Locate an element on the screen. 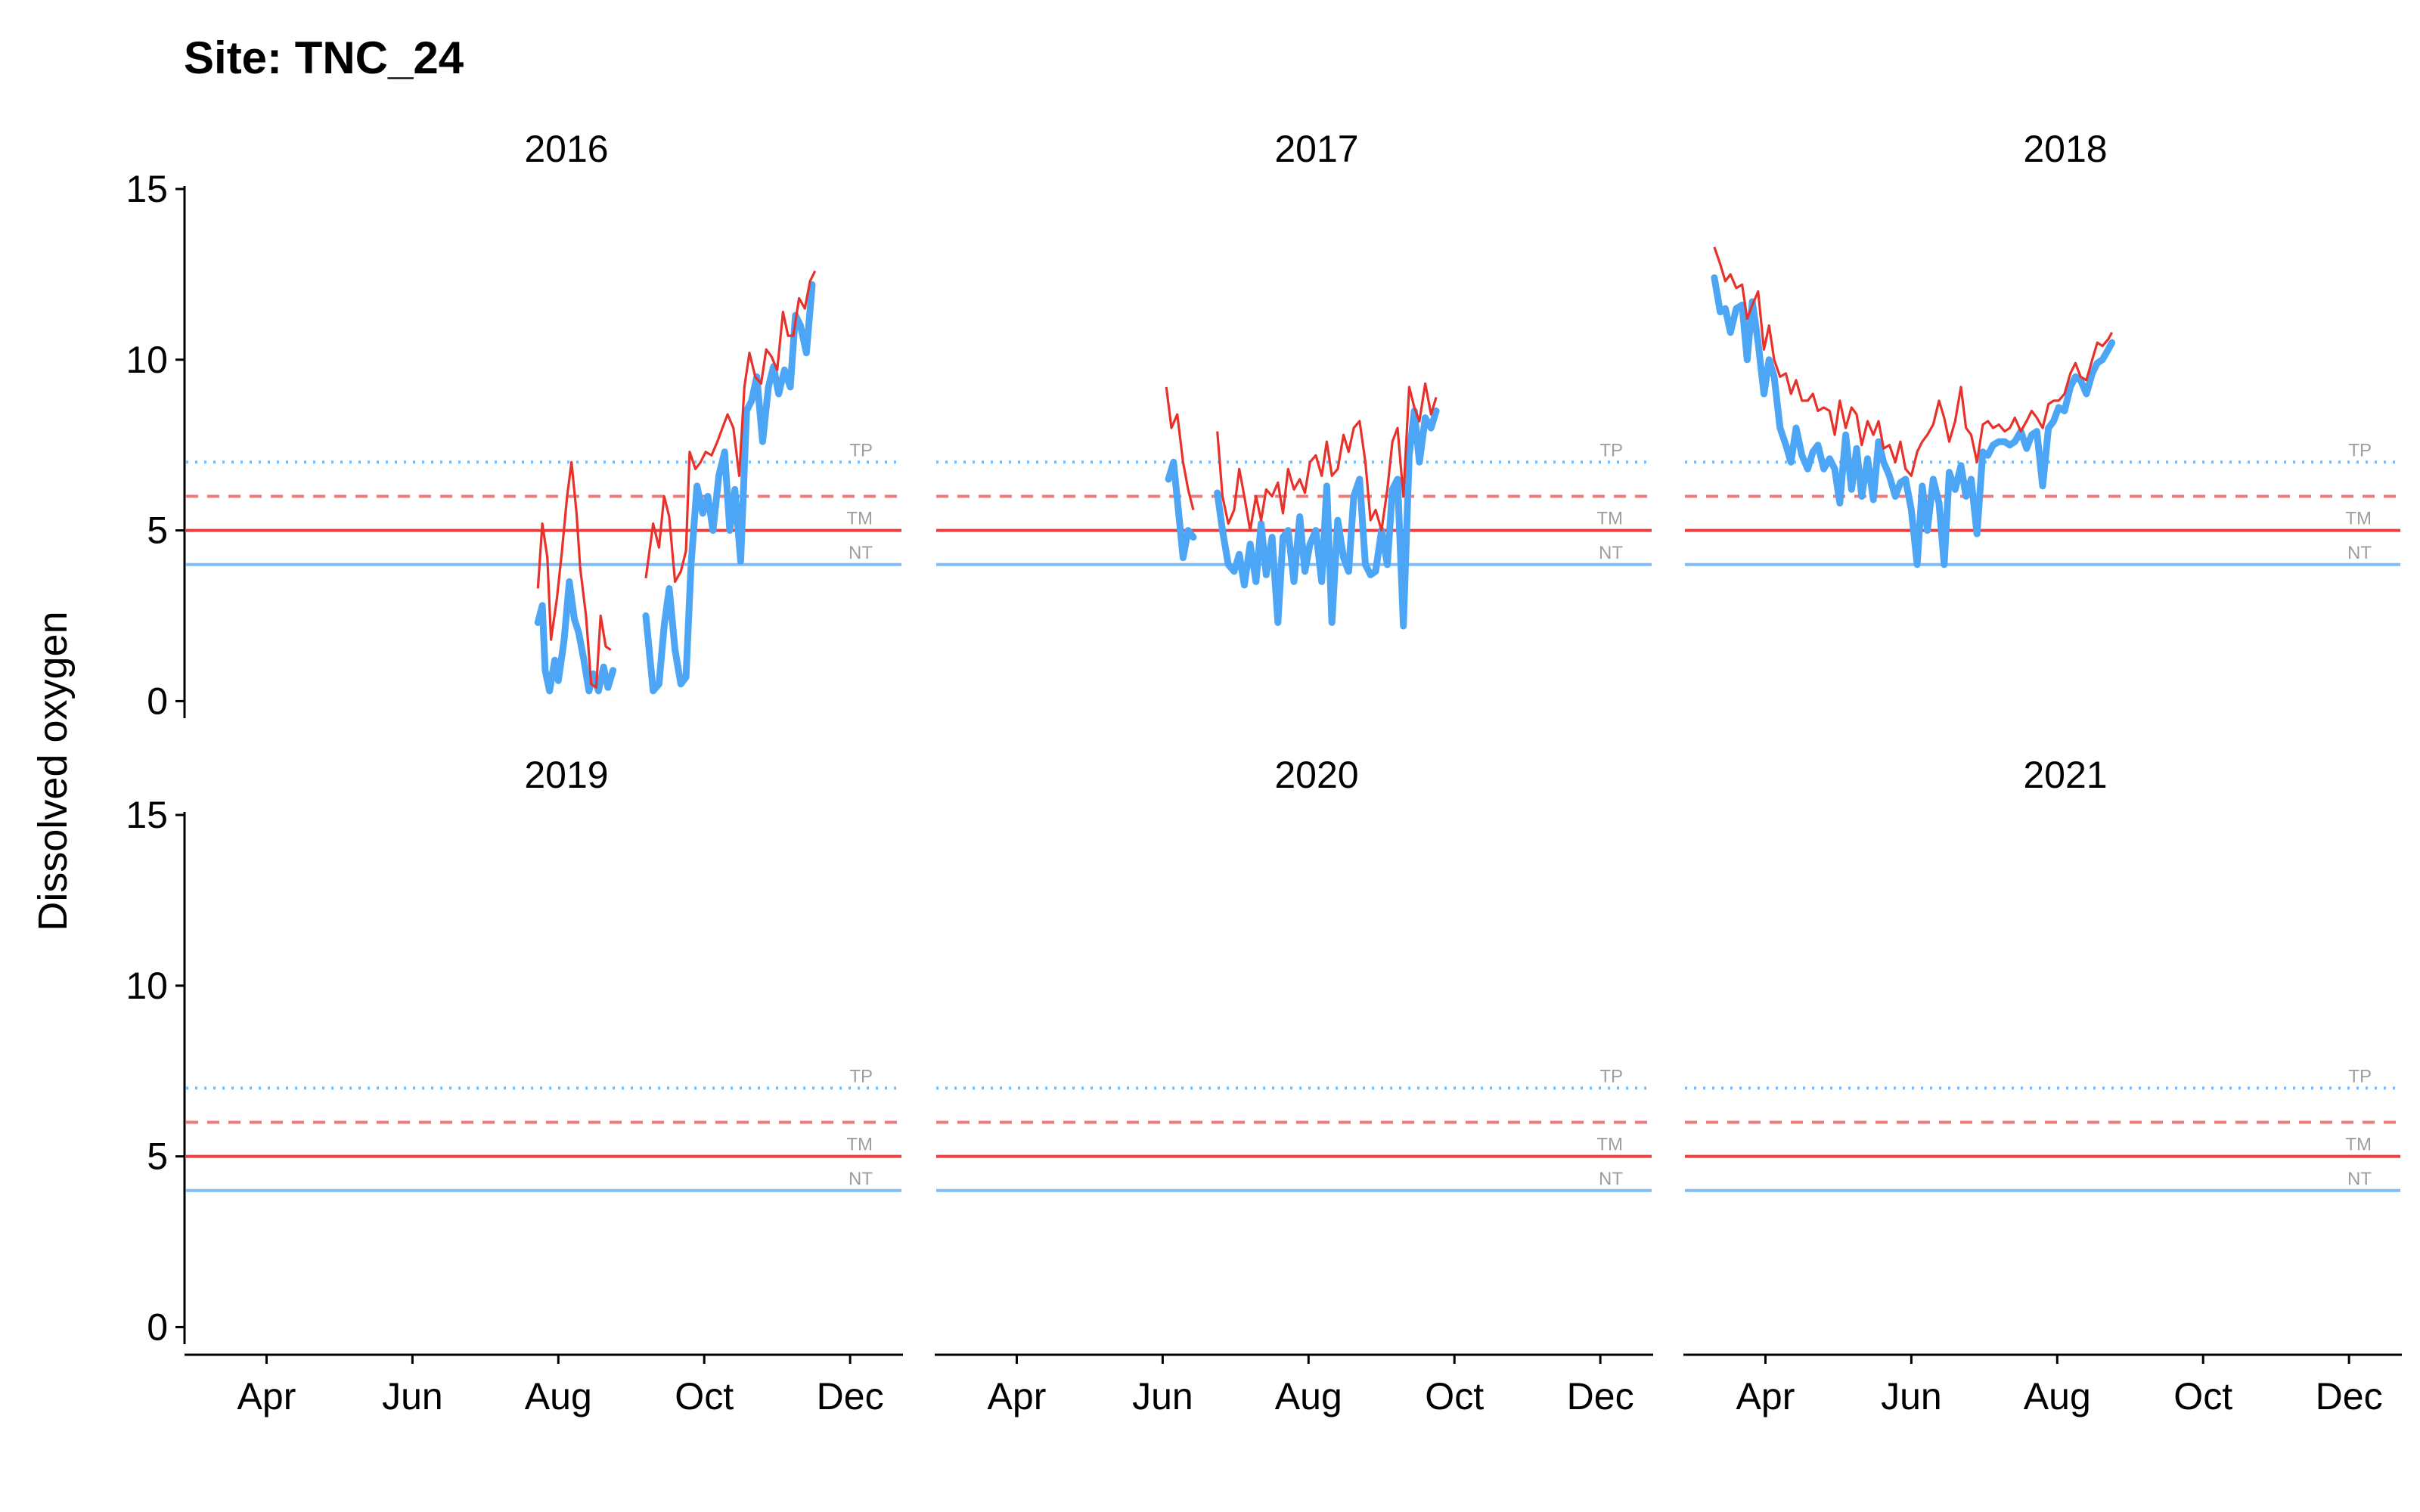  facet-panel-2018: 2018 TP TM NT is located at coordinates (2042, 348).